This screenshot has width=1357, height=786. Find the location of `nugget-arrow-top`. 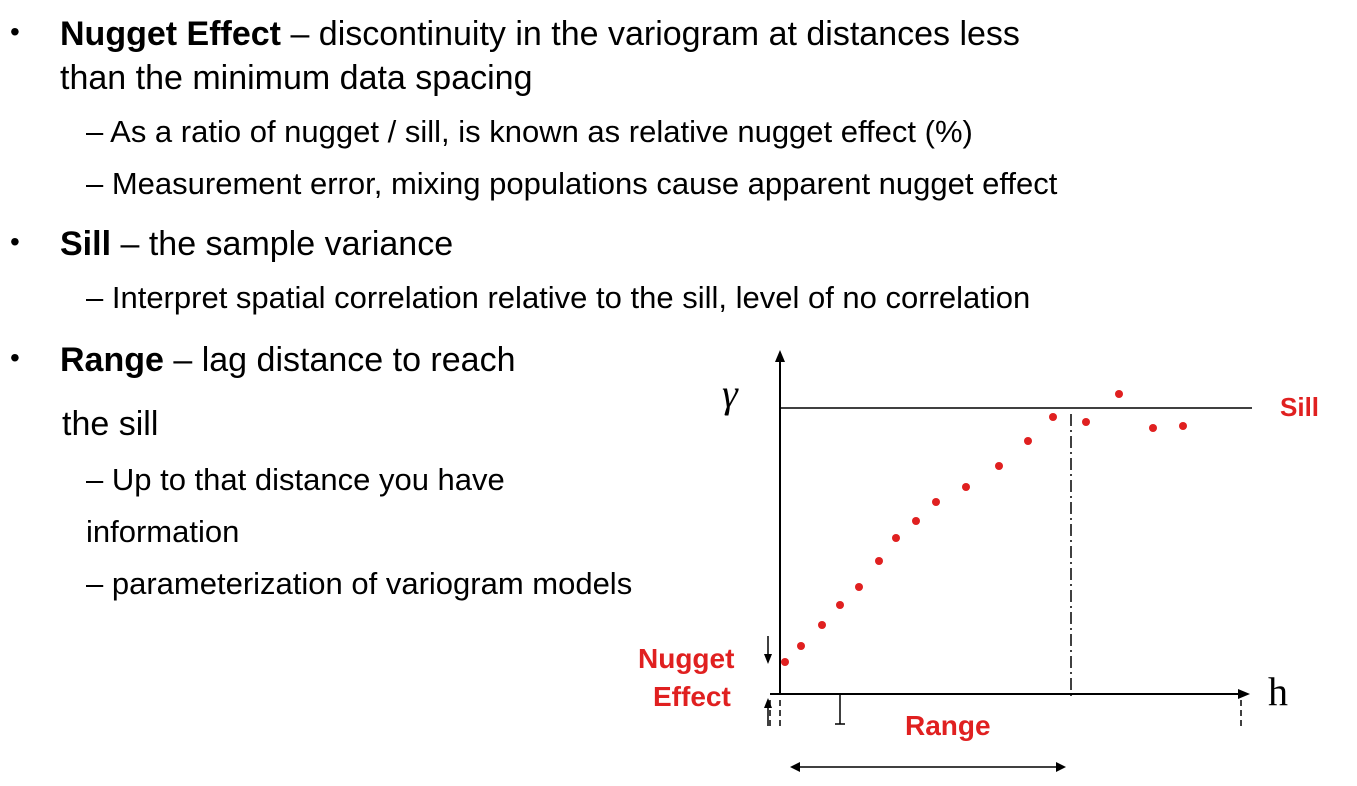

nugget-arrow-top is located at coordinates (768, 650).